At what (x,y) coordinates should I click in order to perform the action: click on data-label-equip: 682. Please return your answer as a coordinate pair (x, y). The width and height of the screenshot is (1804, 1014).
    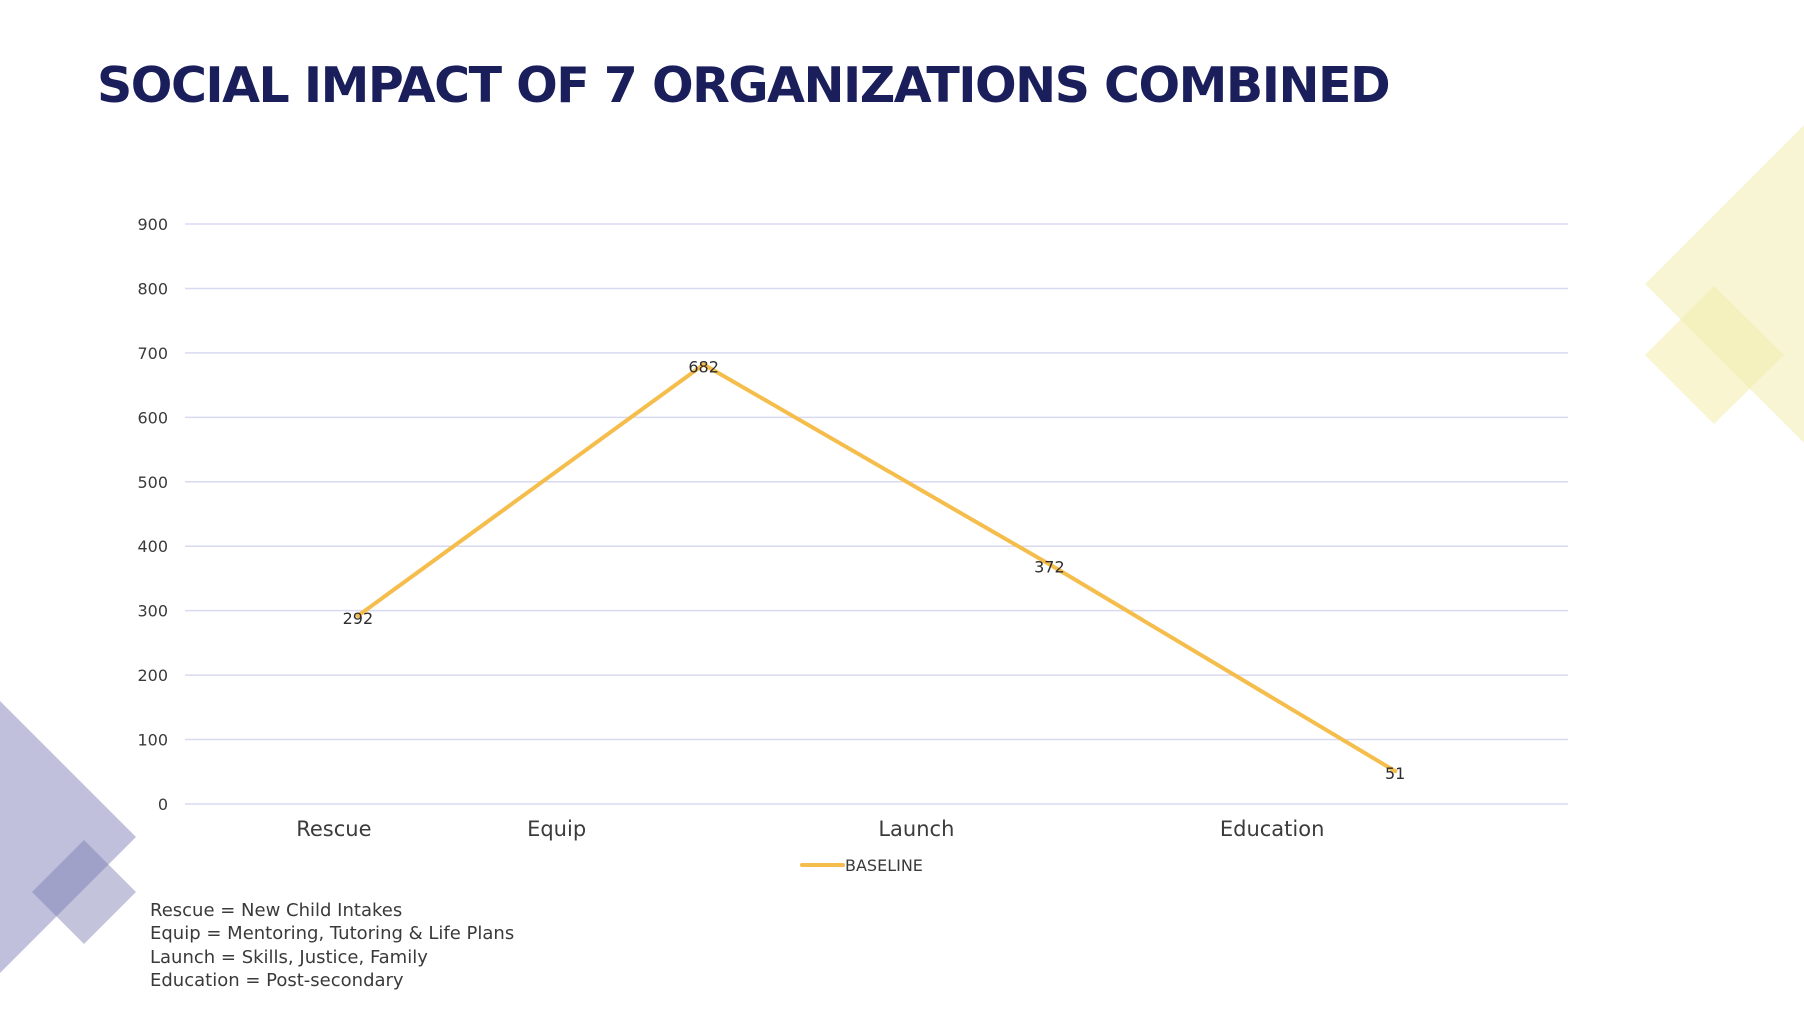
    Looking at the image, I should click on (703, 366).